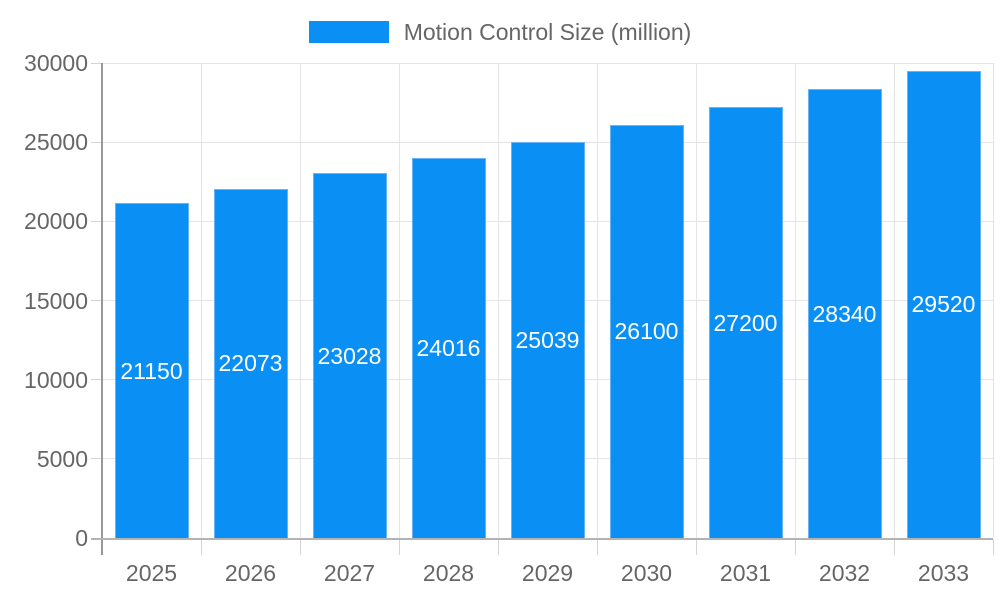 Image resolution: width=1000 pixels, height=600 pixels. I want to click on bar-2031, so click(745, 322).